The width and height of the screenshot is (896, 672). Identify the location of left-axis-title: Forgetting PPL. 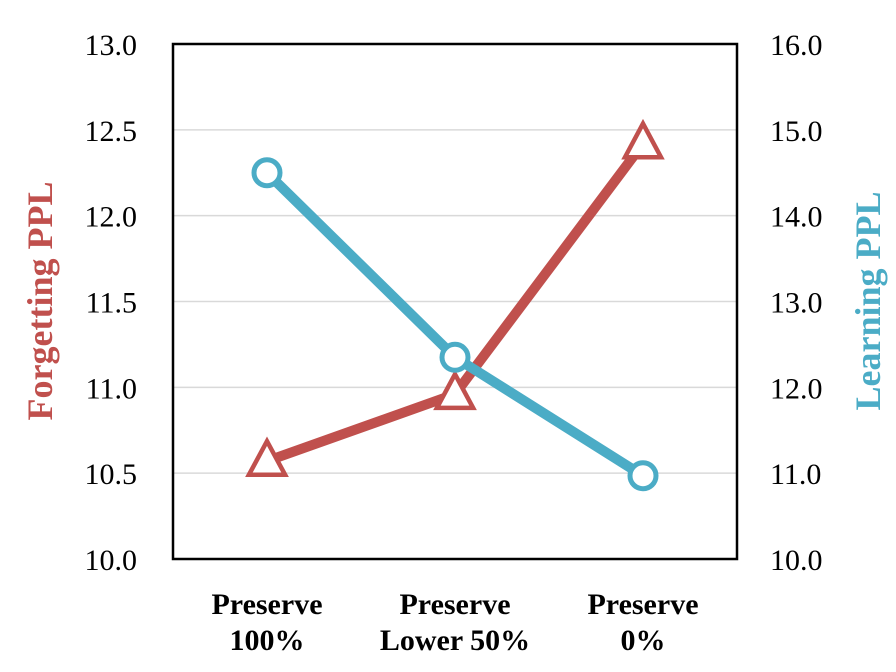
(40, 301).